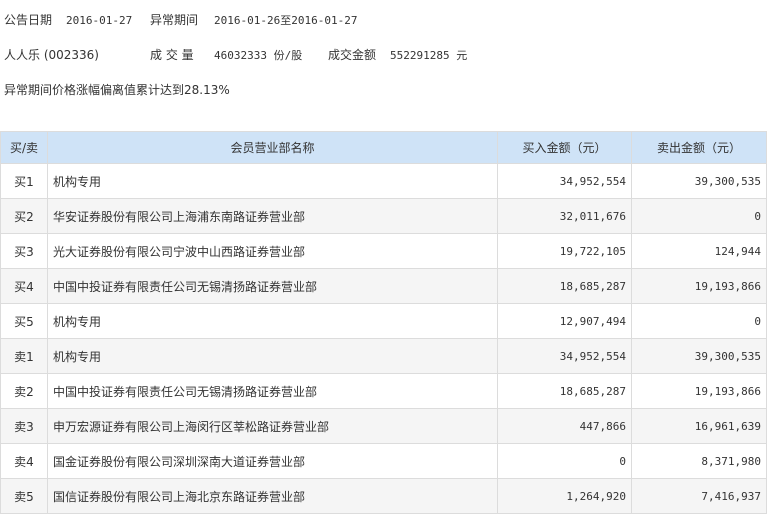 This screenshot has height=514, width=767. What do you see at coordinates (24, 216) in the screenshot?
I see `side-cell: 买2` at bounding box center [24, 216].